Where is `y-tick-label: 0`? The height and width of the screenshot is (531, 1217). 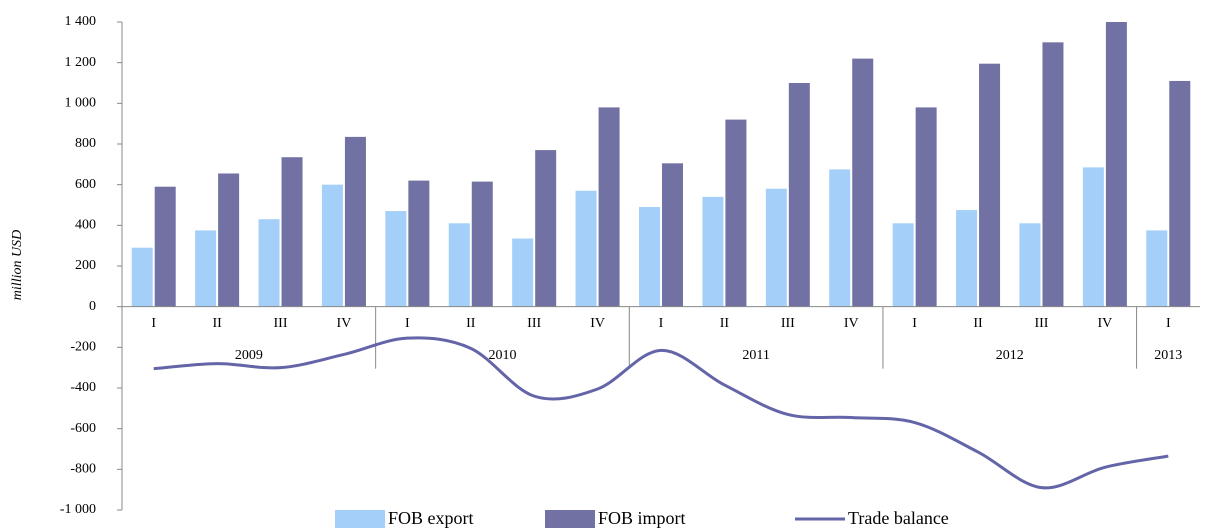
y-tick-label: 0 is located at coordinates (92, 306).